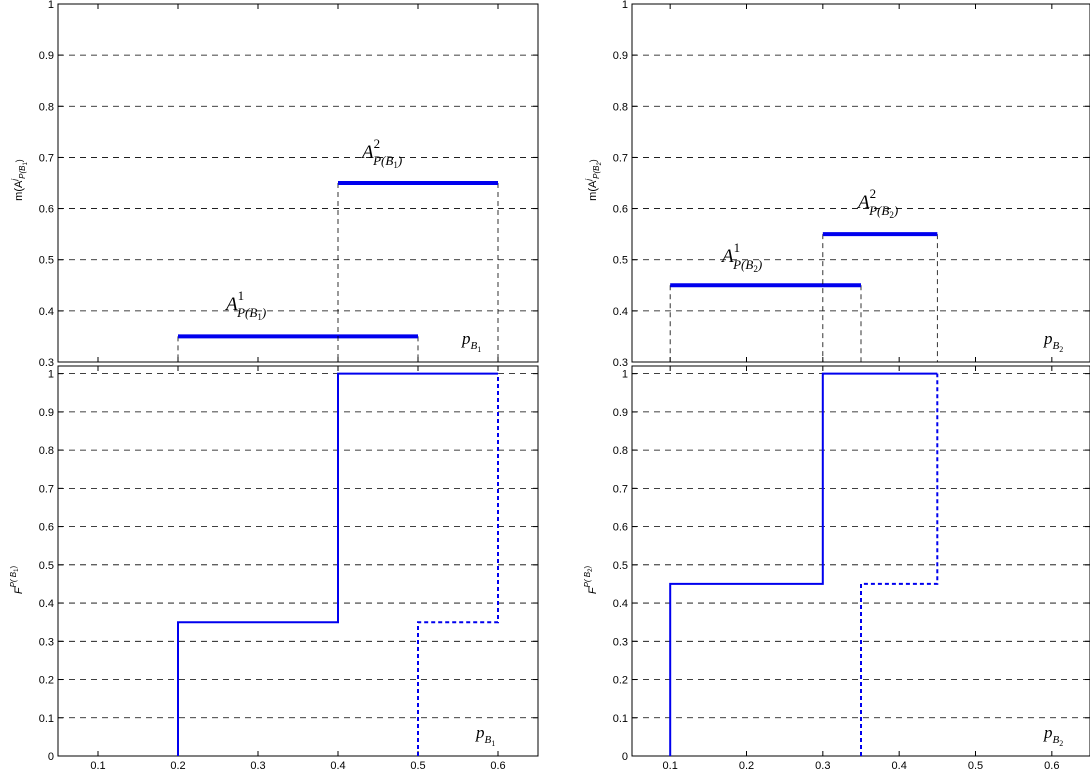 This screenshot has width=1090, height=778. Describe the element at coordinates (741, 257) in the screenshot. I see `segment-annotation: A1 P(B2)` at that location.